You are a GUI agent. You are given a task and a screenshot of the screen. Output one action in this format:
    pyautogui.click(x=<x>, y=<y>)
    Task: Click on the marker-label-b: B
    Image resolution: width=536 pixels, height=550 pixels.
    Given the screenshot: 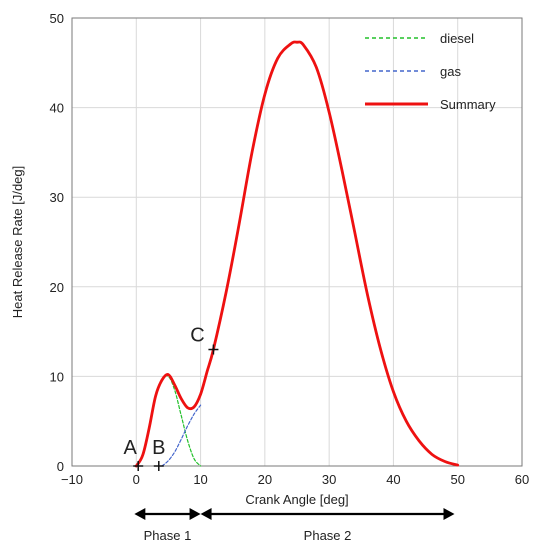 What is the action you would take?
    pyautogui.click(x=158, y=448)
    